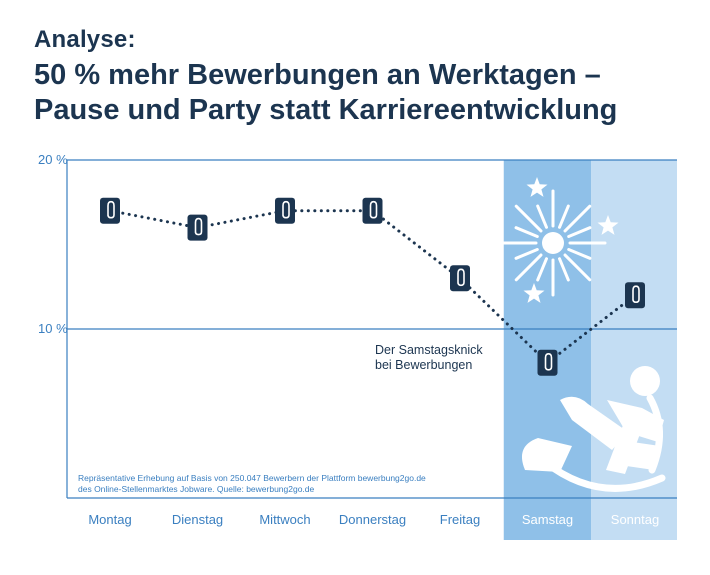 The width and height of the screenshot is (710, 575). Describe the element at coordinates (424, 365) in the screenshot. I see `annotation-line-2: bei Bewerbungen` at that location.